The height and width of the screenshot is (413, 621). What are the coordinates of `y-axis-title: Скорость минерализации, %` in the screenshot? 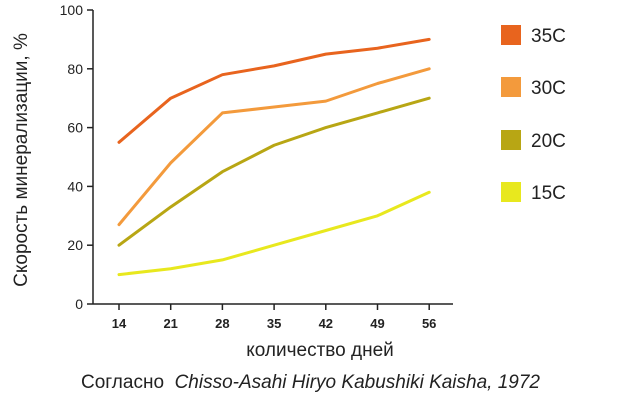 It's located at (21, 160).